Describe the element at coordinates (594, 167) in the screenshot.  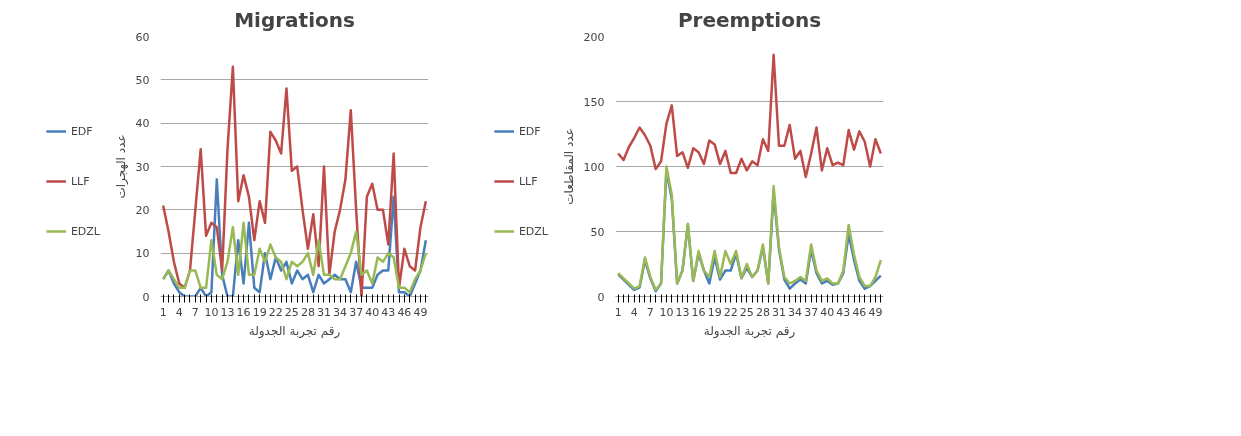
I see `y-tick-label: 100` at that location.